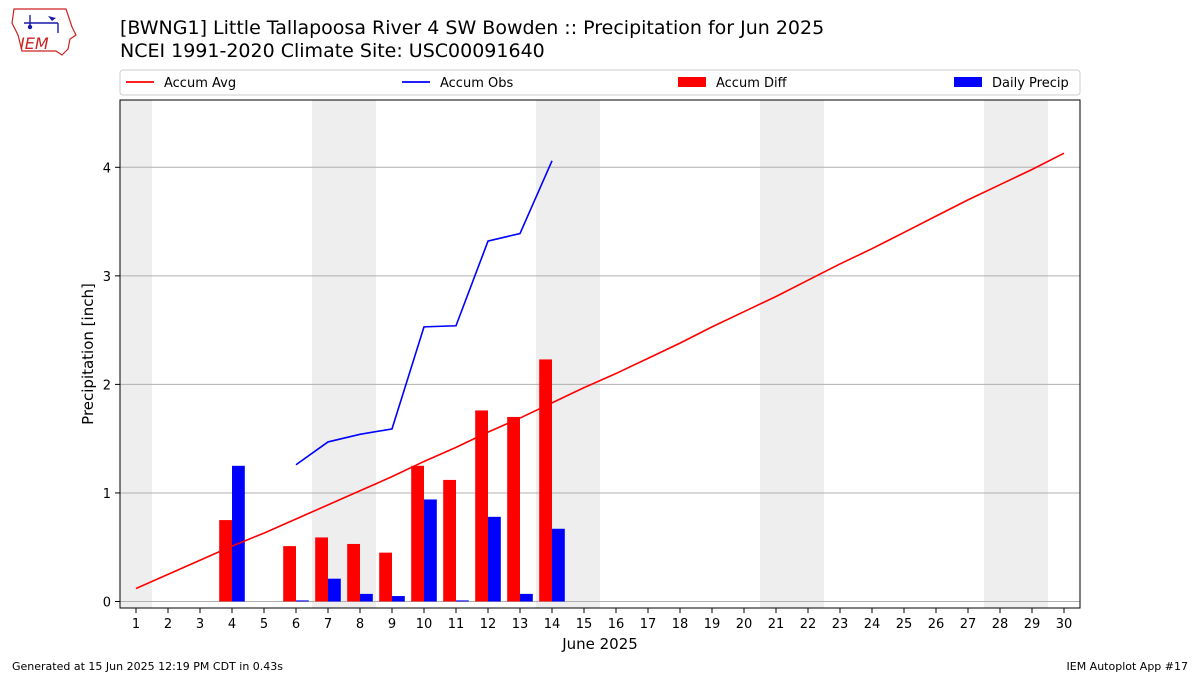  Describe the element at coordinates (1127, 666) in the screenshot. I see `app-label: IEM Autoplot App #17` at that location.